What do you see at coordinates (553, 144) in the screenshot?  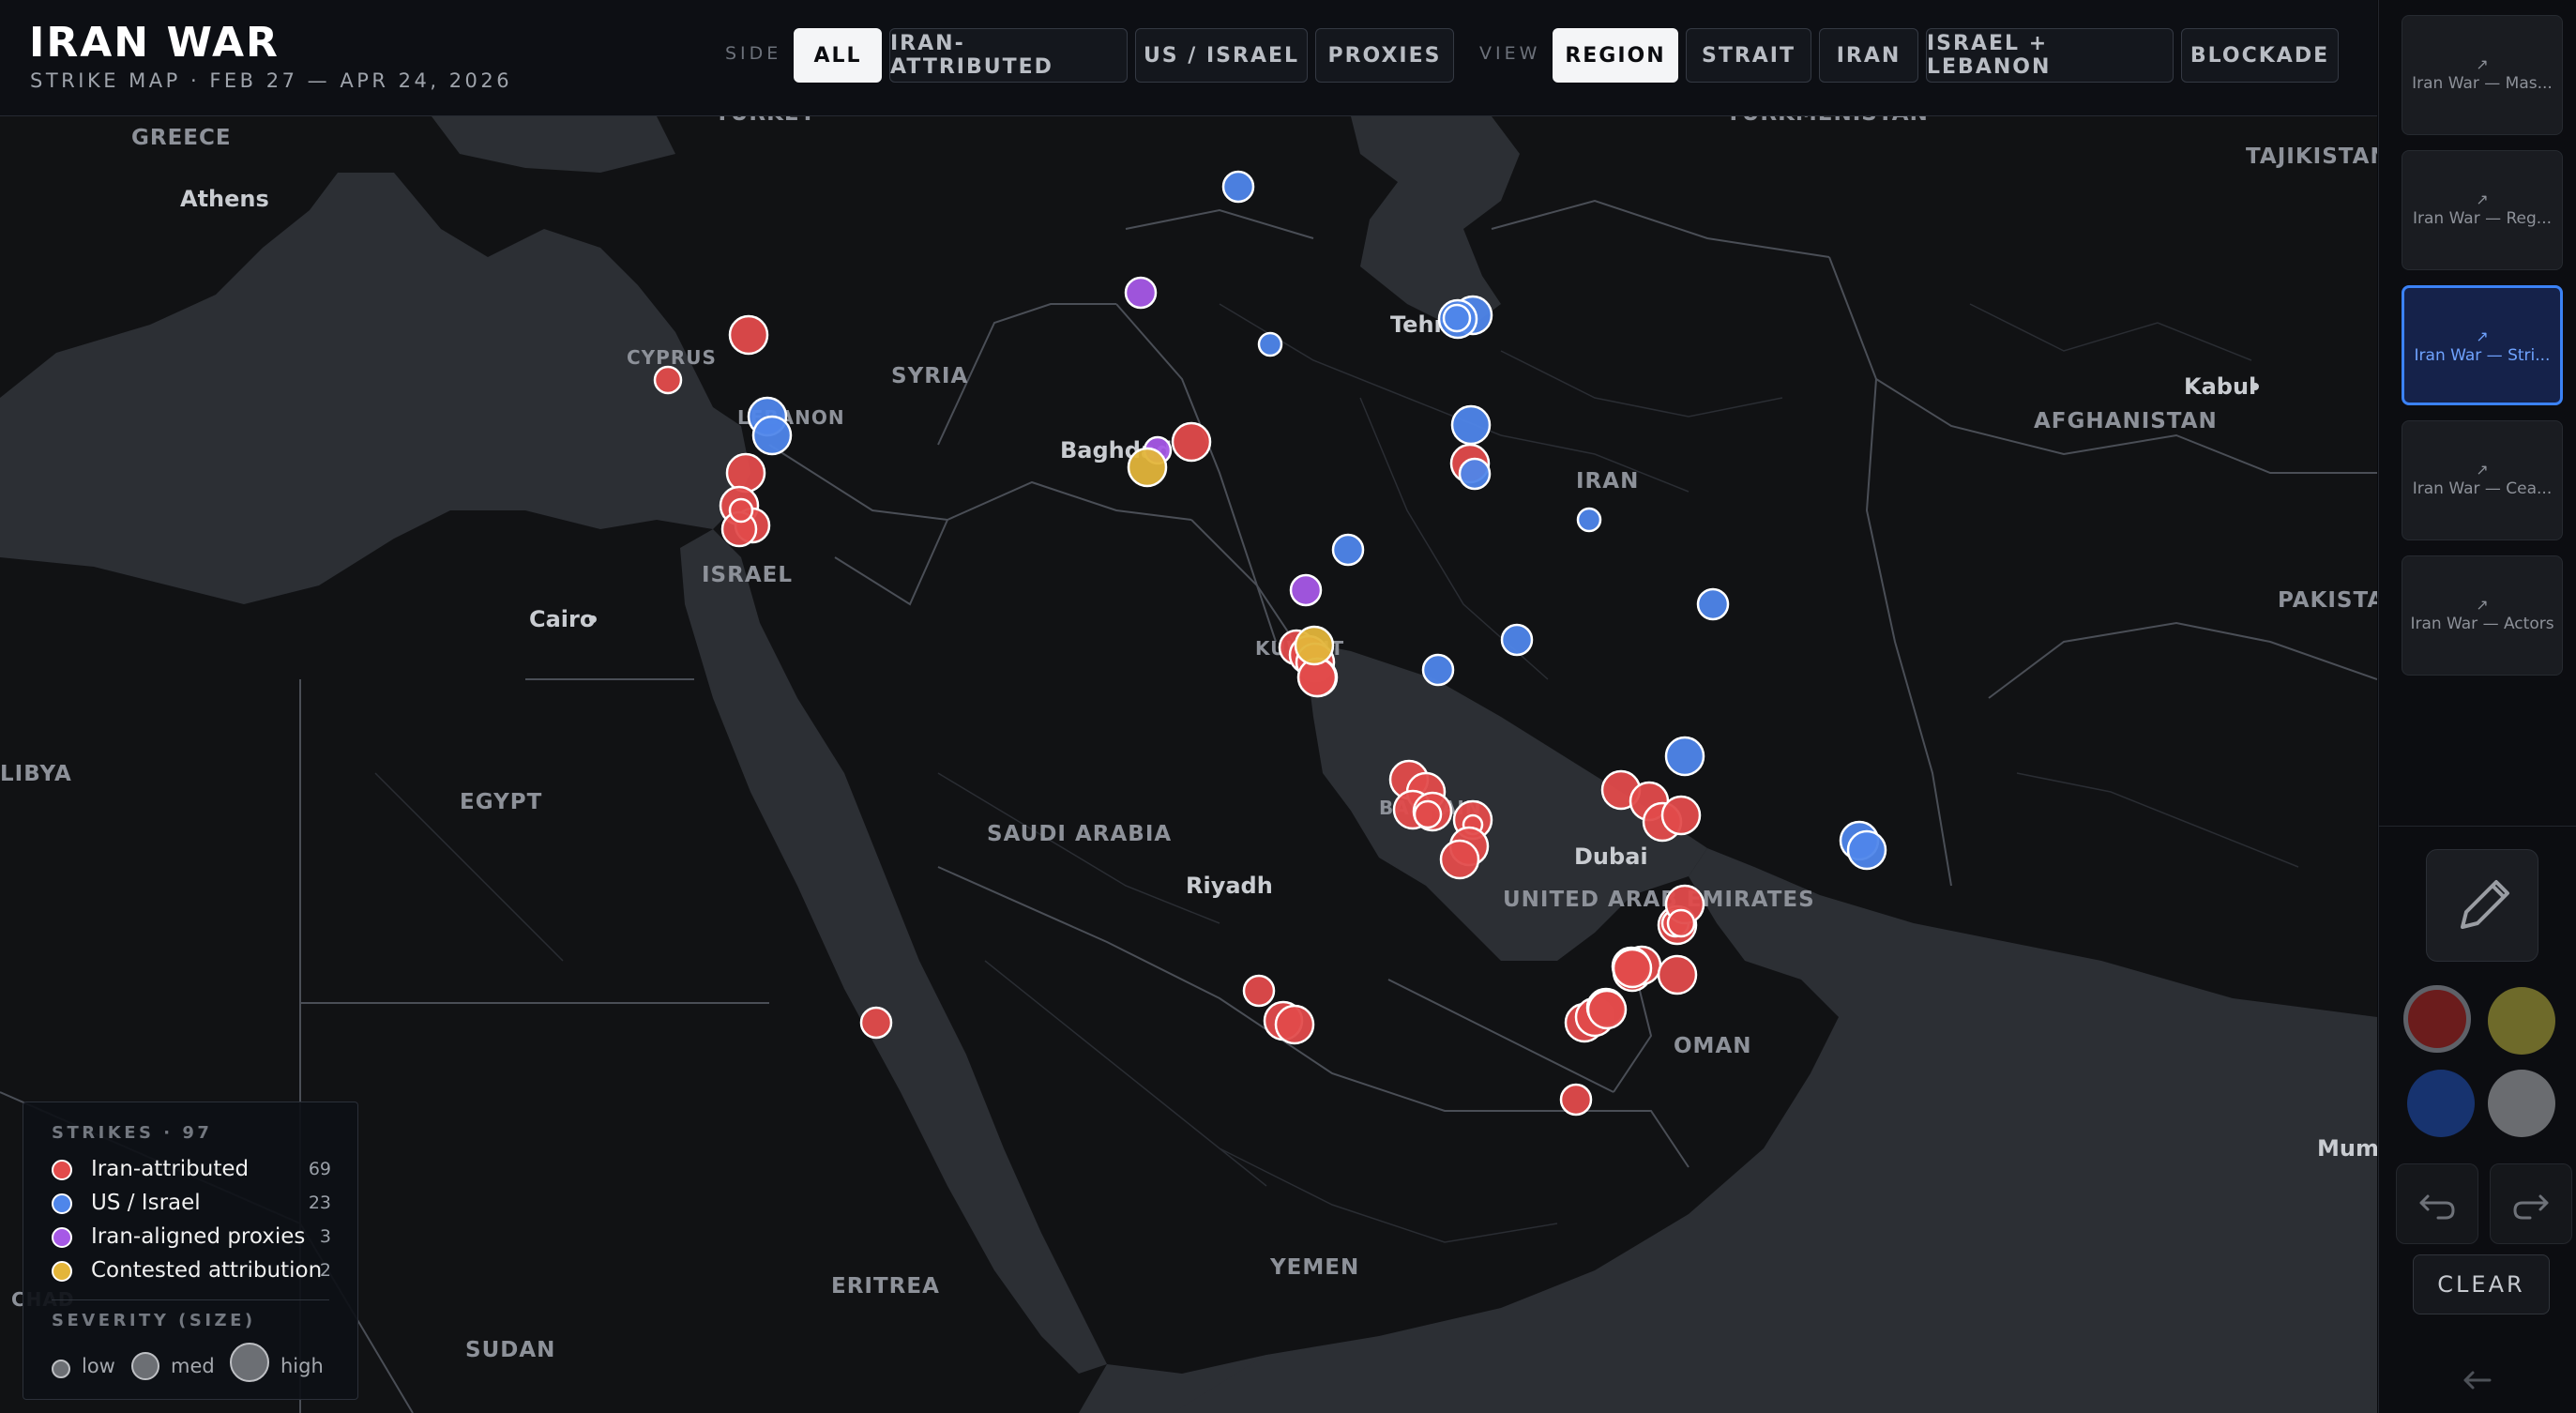 I see `black-sea` at bounding box center [553, 144].